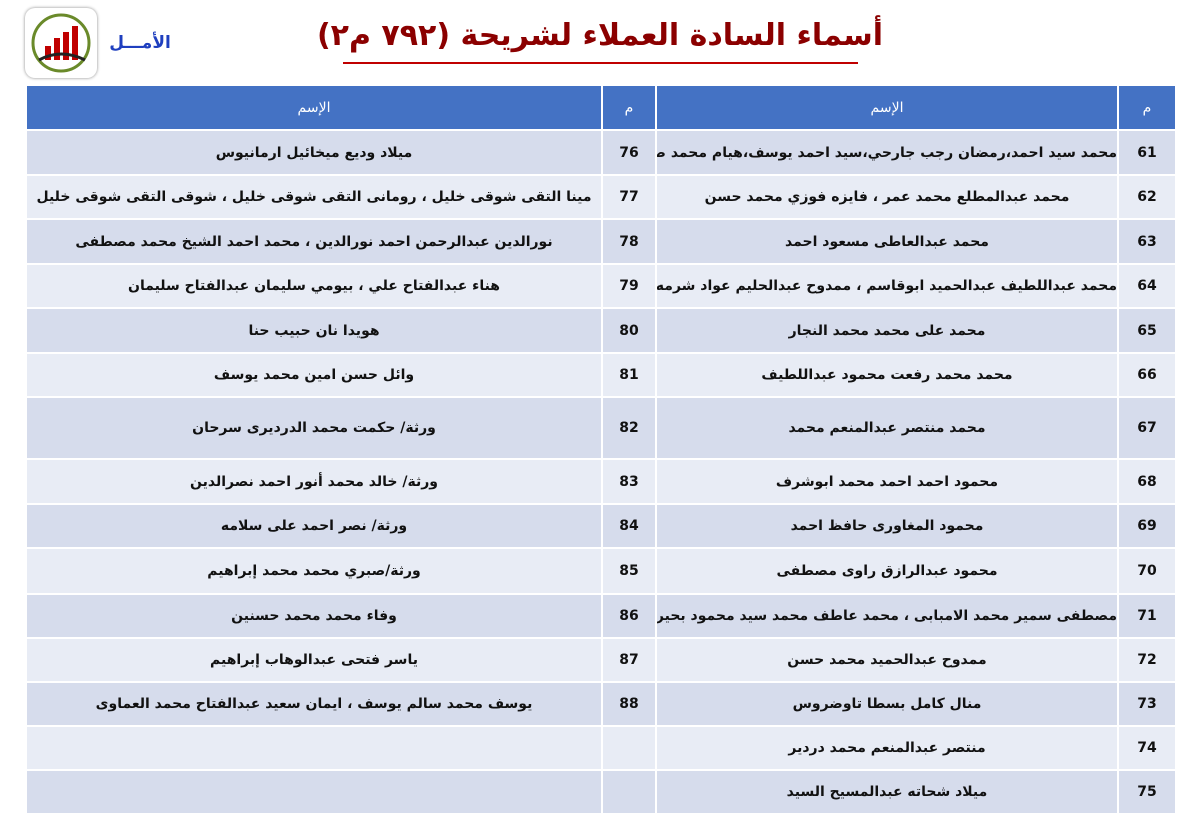 The width and height of the screenshot is (1200, 830). Describe the element at coordinates (1147, 704) in the screenshot. I see `row-number: 73` at that location.